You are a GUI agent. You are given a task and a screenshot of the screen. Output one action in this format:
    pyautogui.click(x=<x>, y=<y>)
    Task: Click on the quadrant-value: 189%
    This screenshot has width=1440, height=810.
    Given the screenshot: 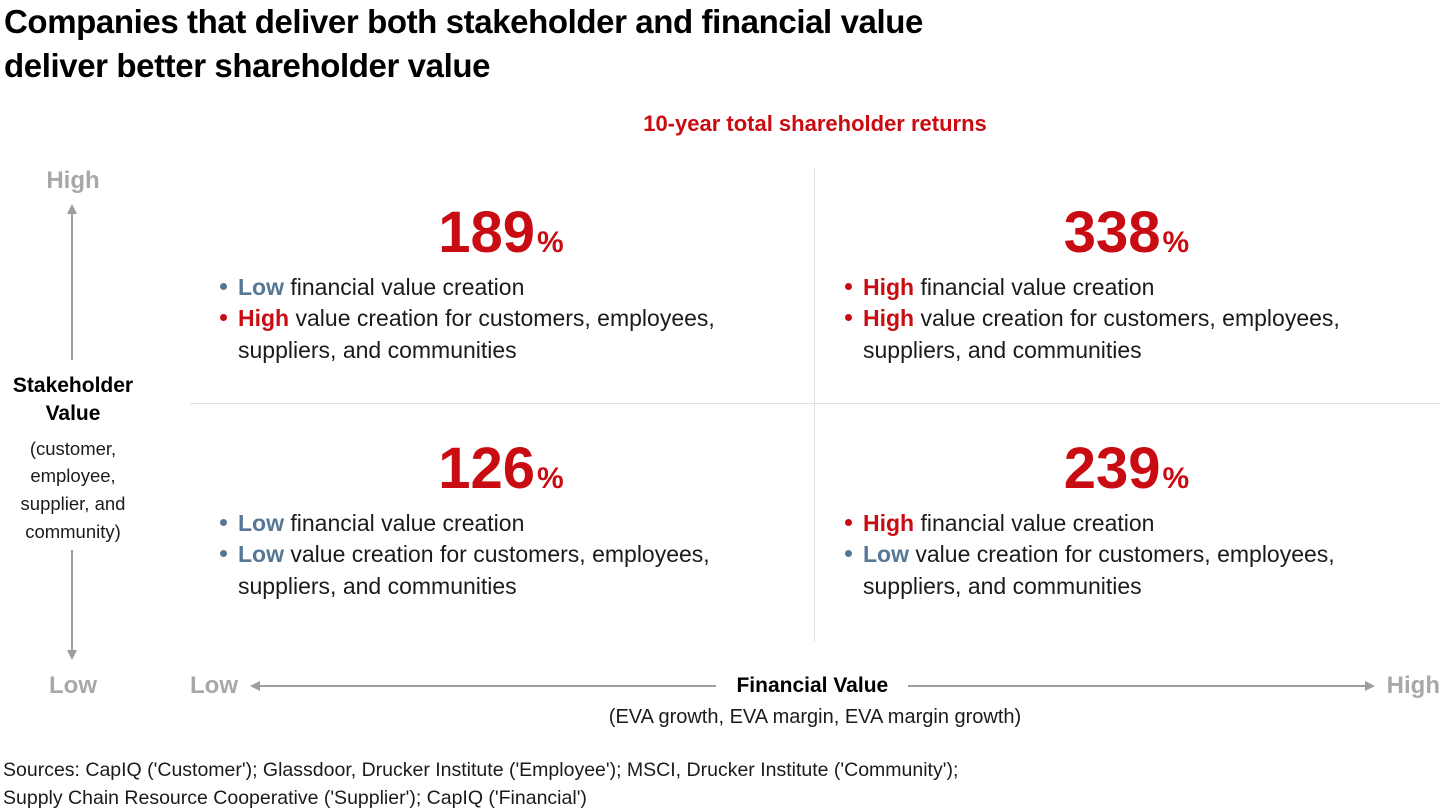 What is the action you would take?
    pyautogui.click(x=501, y=233)
    